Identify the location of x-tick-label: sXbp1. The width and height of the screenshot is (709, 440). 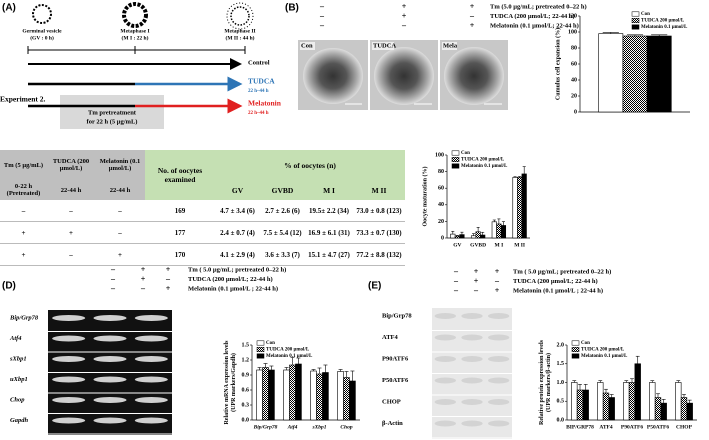
(318, 427).